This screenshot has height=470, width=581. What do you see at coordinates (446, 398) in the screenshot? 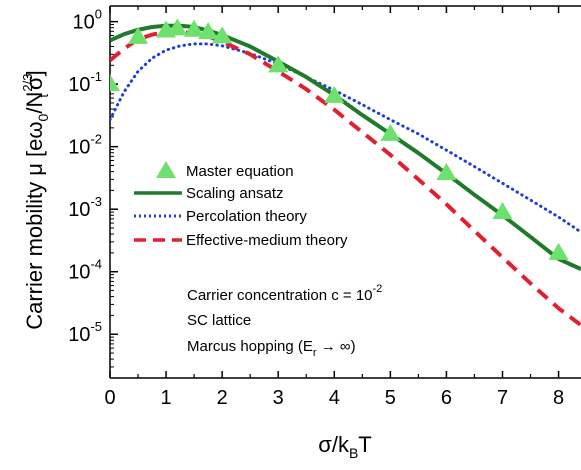
I see `x-tick-label: 6` at bounding box center [446, 398].